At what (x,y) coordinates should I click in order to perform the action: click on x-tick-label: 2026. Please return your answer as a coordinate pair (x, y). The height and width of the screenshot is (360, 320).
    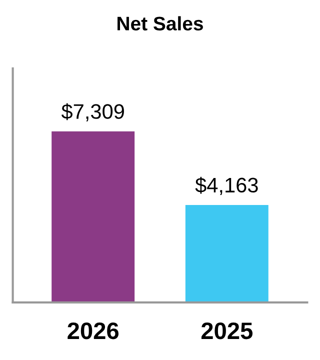
    Looking at the image, I should click on (93, 331).